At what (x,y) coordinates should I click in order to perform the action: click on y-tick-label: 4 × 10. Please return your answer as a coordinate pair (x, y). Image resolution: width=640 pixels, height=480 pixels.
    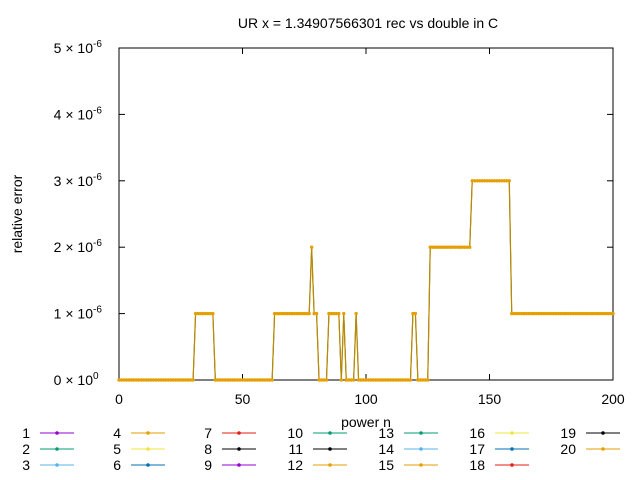
    Looking at the image, I should click on (74, 114).